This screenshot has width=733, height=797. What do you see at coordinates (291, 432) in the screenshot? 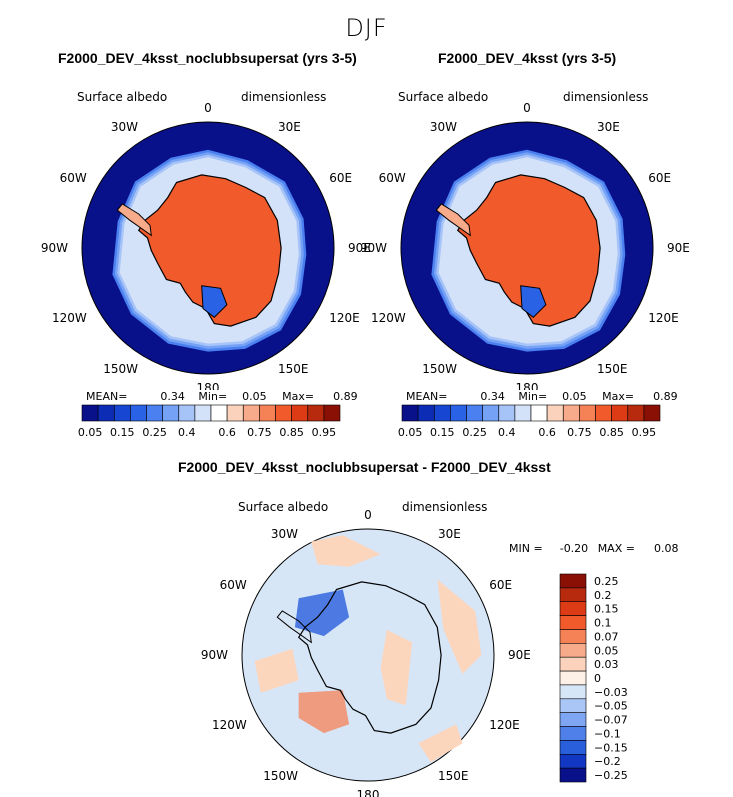
I see `colorbar-tick-label: 0.85` at bounding box center [291, 432].